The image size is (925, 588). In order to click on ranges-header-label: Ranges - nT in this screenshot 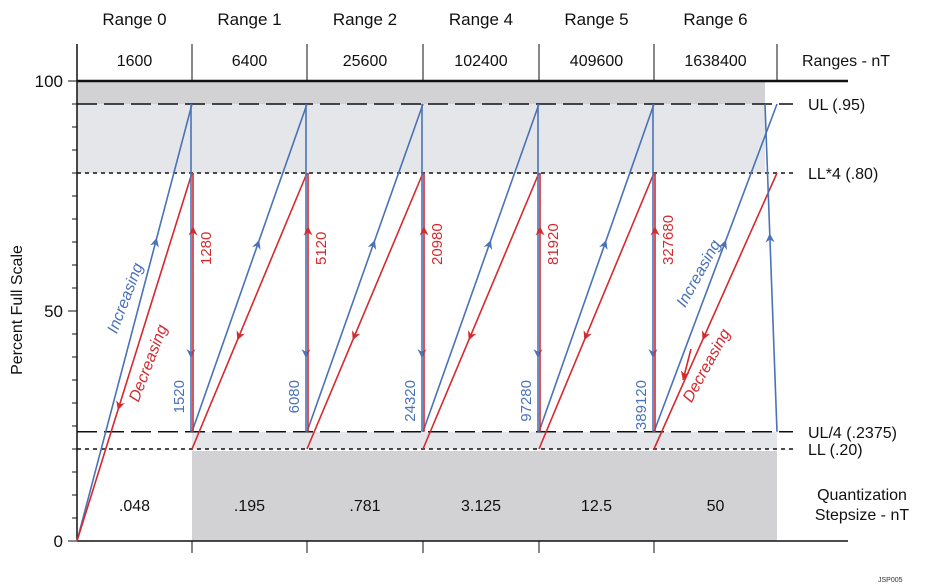, I will do `click(846, 61)`.